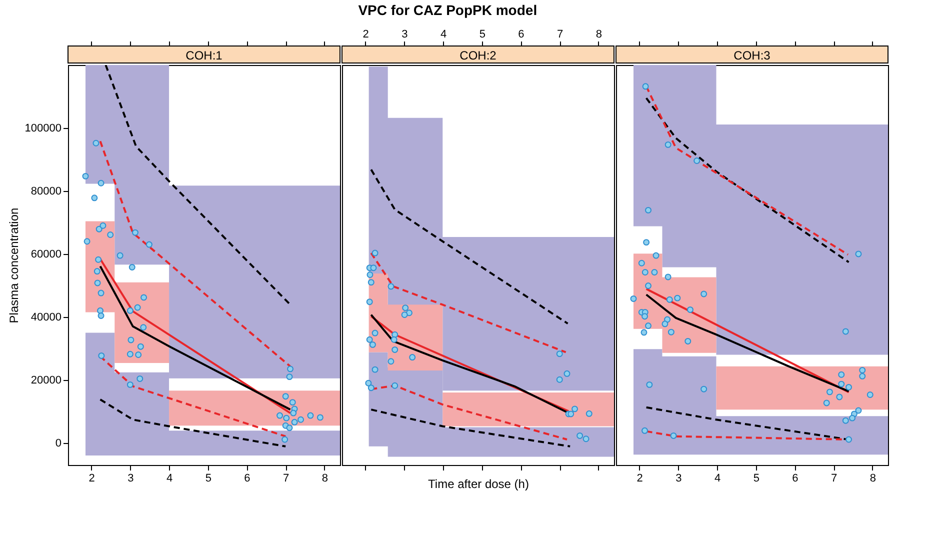 This screenshot has height=544, width=934. I want to click on y-tick-label: 100000, so click(43, 128).